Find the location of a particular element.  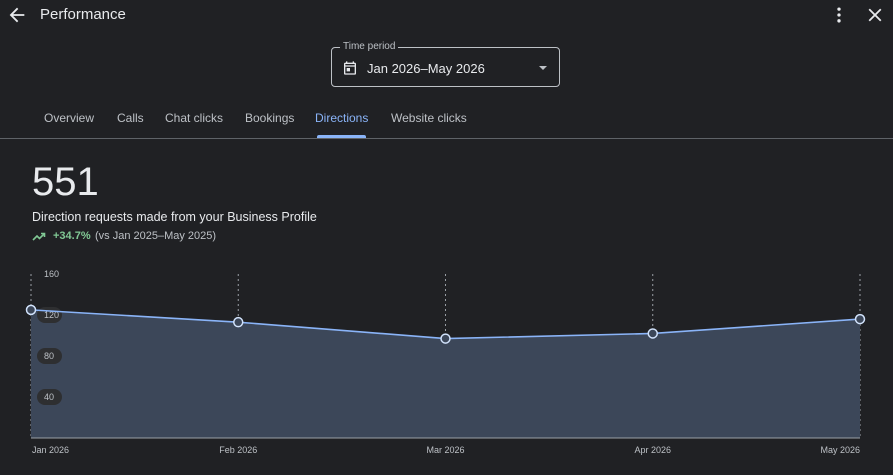

more-vert-icon is located at coordinates (839, 15).